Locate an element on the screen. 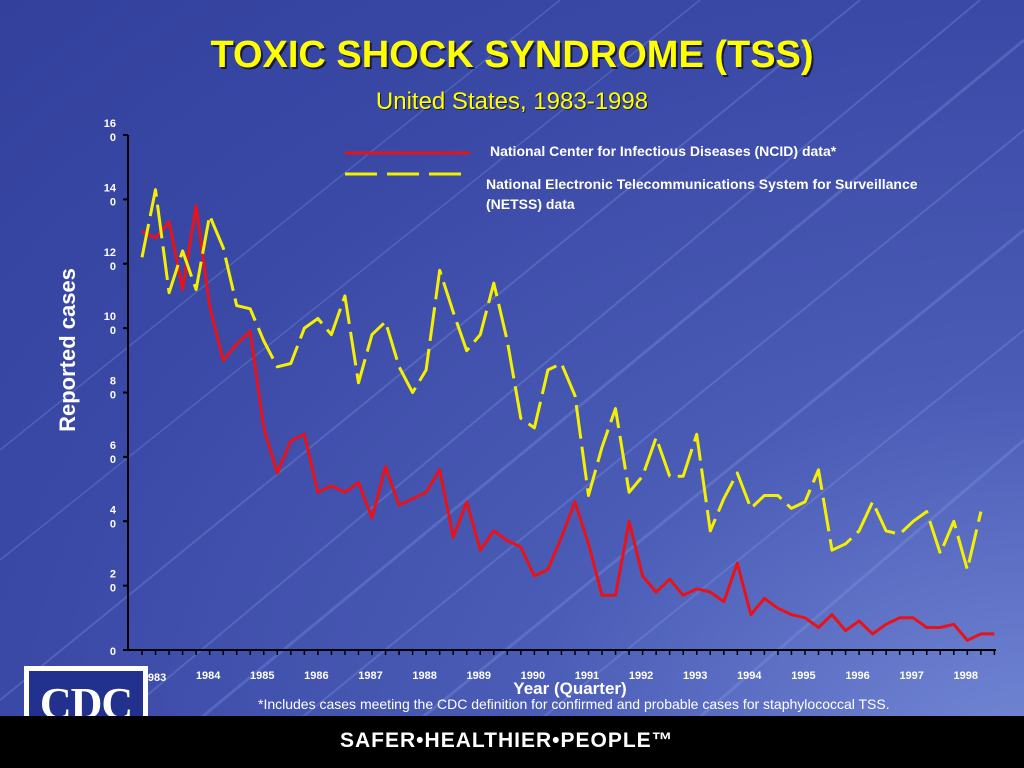 The image size is (1024, 768). x-tick-label: 1993 is located at coordinates (695, 676).